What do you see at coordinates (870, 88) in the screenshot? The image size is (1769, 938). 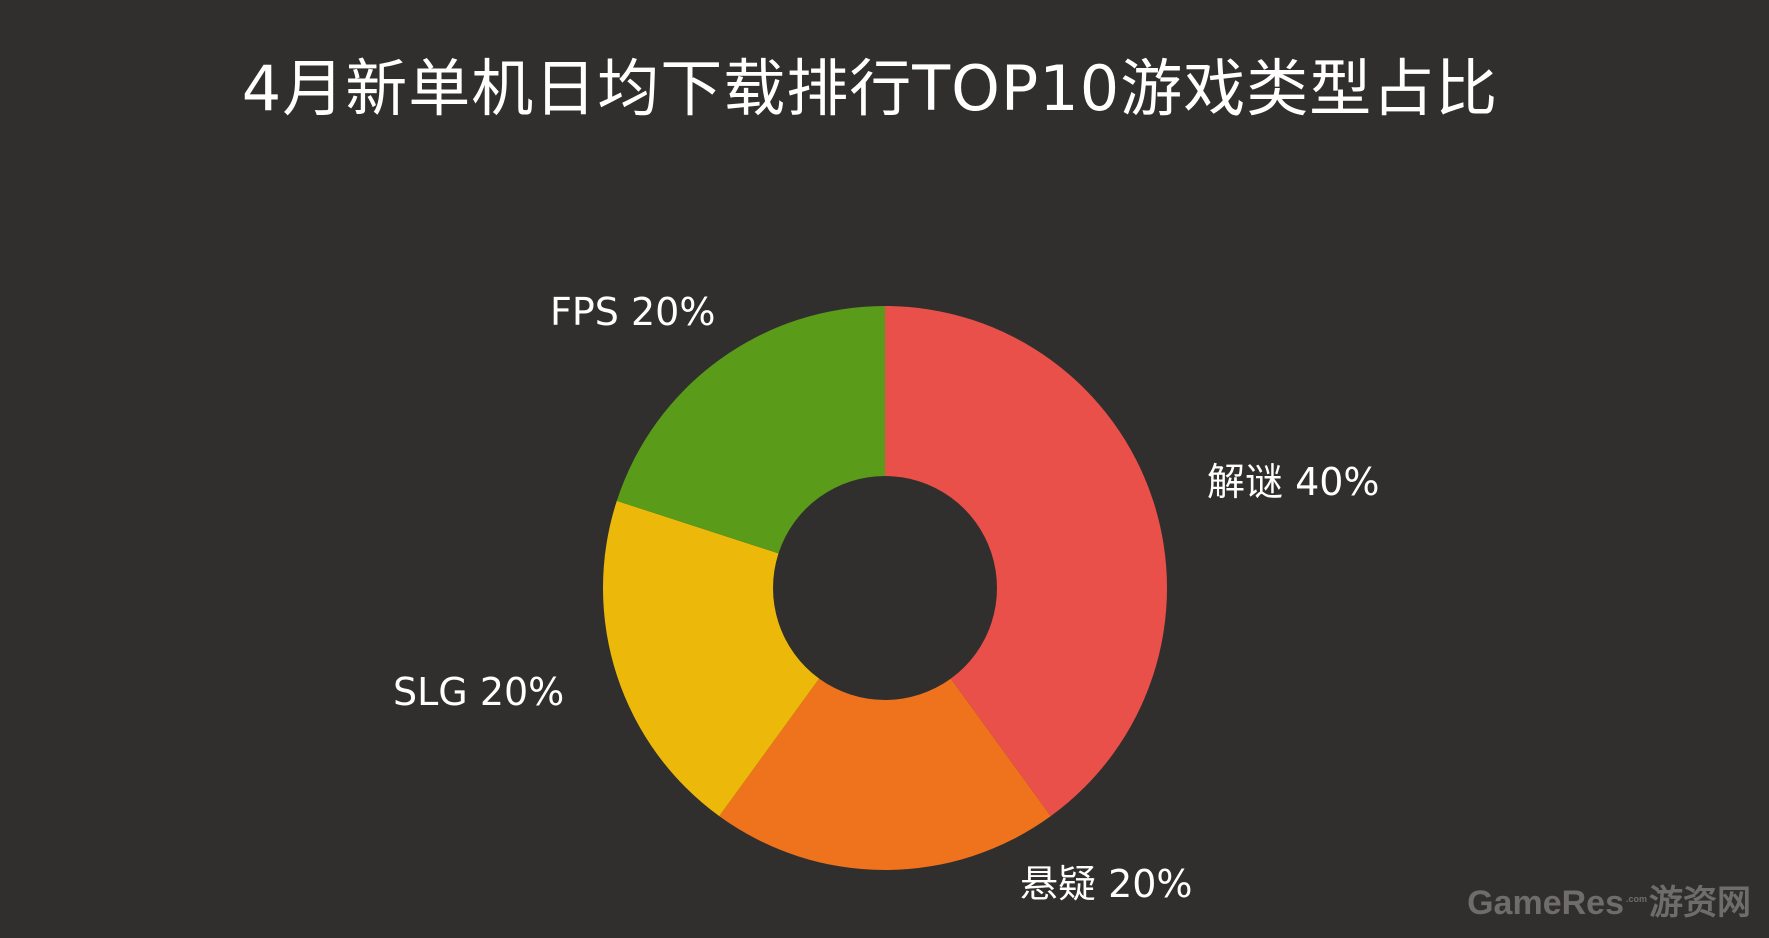 I see `chart-title: 4月新单机日均下载排行TOP10游戏类型占比` at bounding box center [870, 88].